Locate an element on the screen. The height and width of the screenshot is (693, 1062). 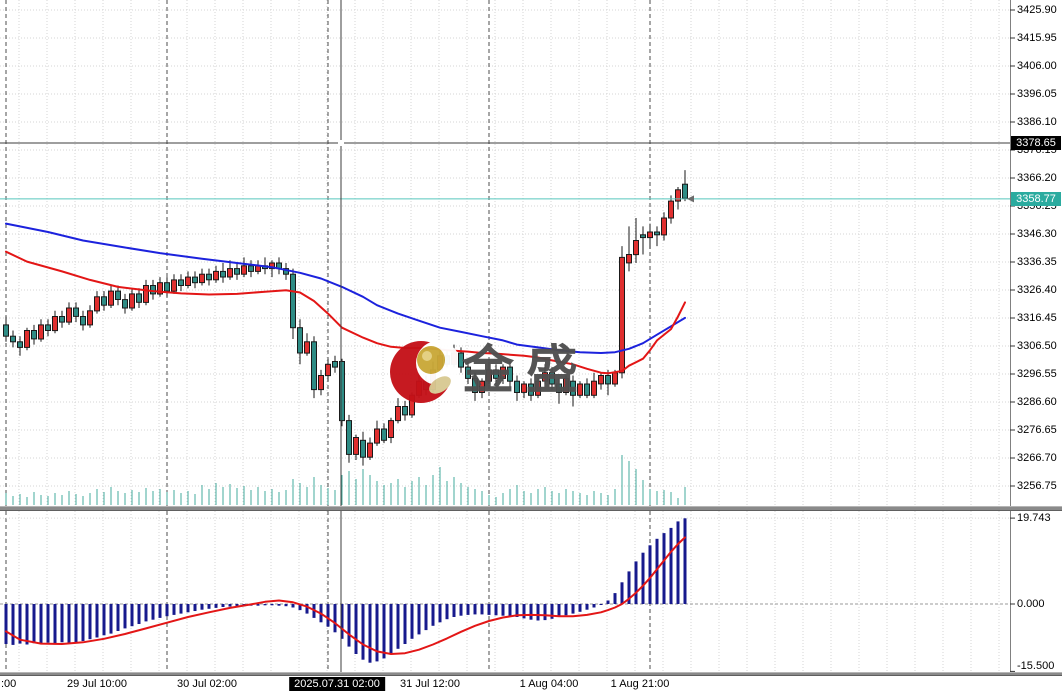
price-axis-label: 3366.20 is located at coordinates (1037, 178).